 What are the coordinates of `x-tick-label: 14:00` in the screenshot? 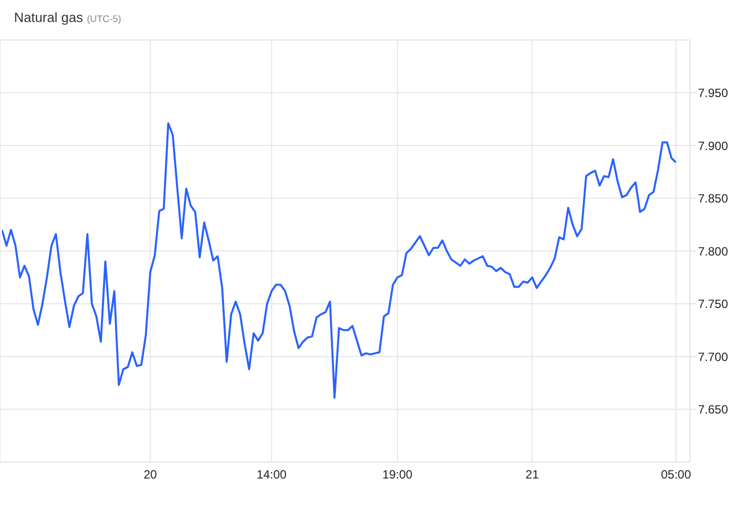 It's located at (271, 475).